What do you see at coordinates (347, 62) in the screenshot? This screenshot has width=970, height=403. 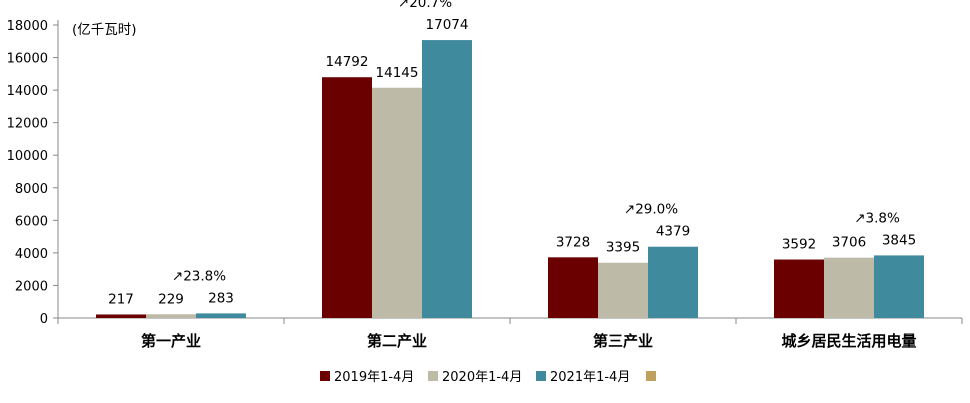 I see `bar-value-label: 14792` at bounding box center [347, 62].